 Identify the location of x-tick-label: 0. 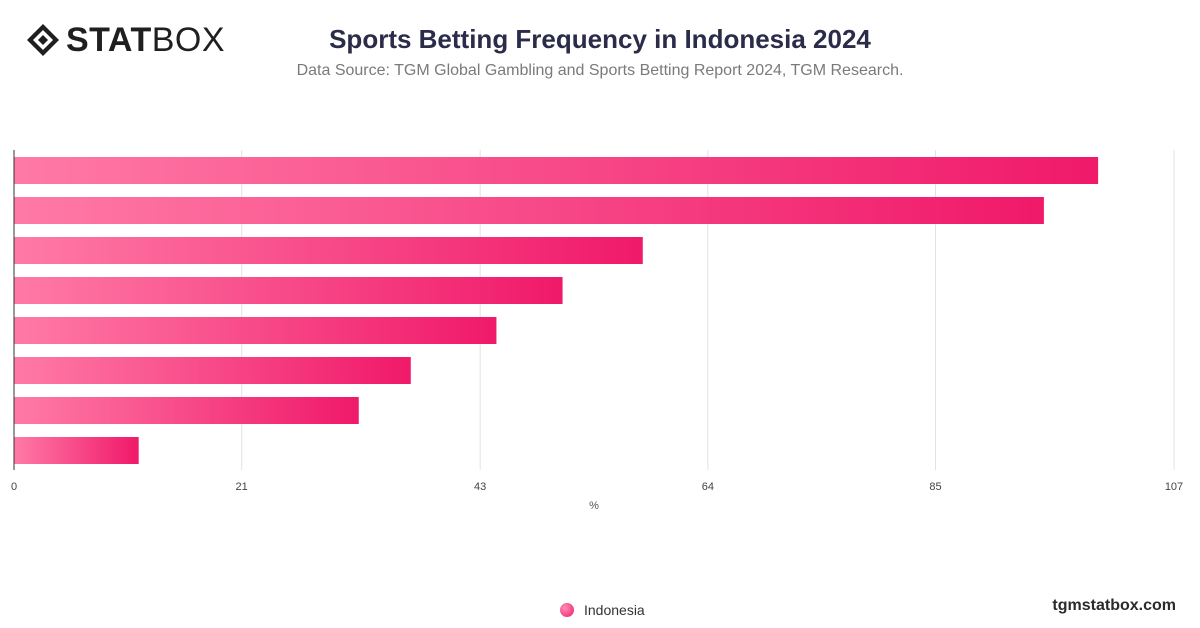
(14, 487).